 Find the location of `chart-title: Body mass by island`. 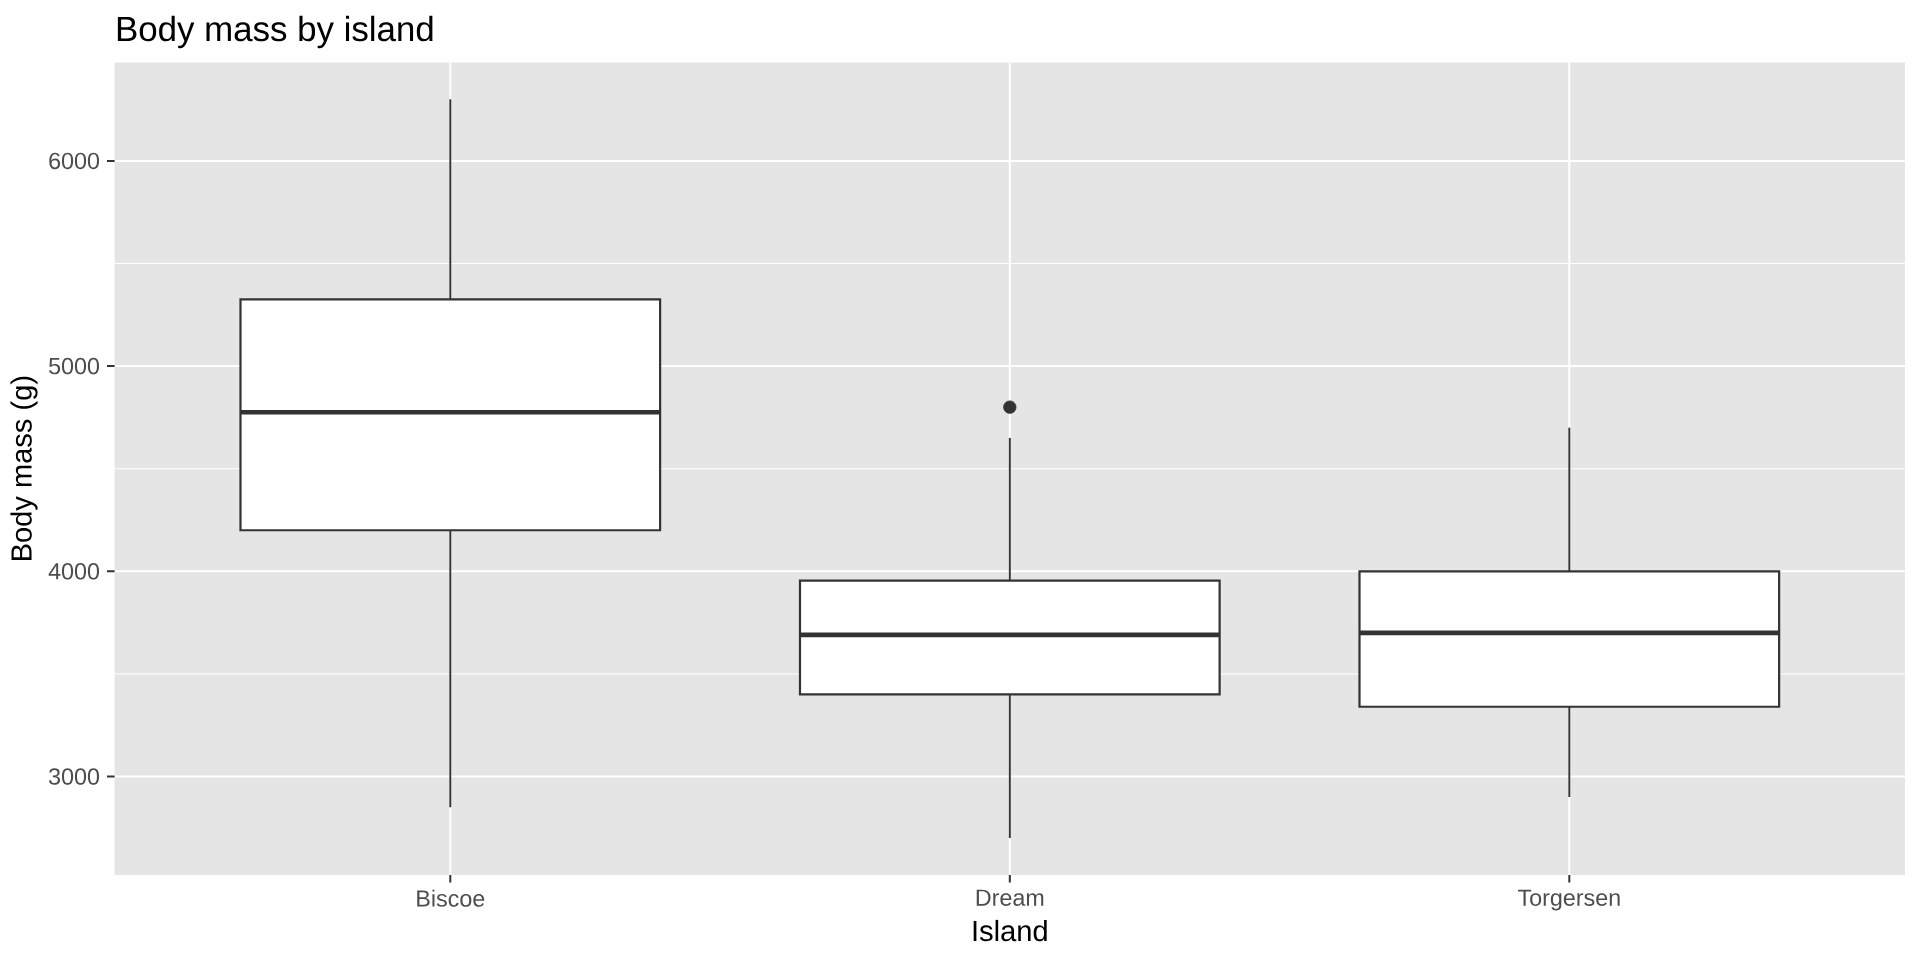

chart-title: Body mass by island is located at coordinates (275, 32).